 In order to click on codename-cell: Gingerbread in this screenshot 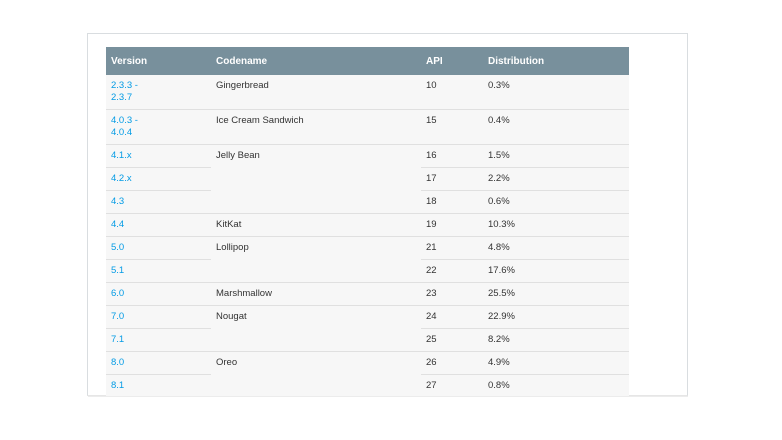, I will do `click(316, 92)`.